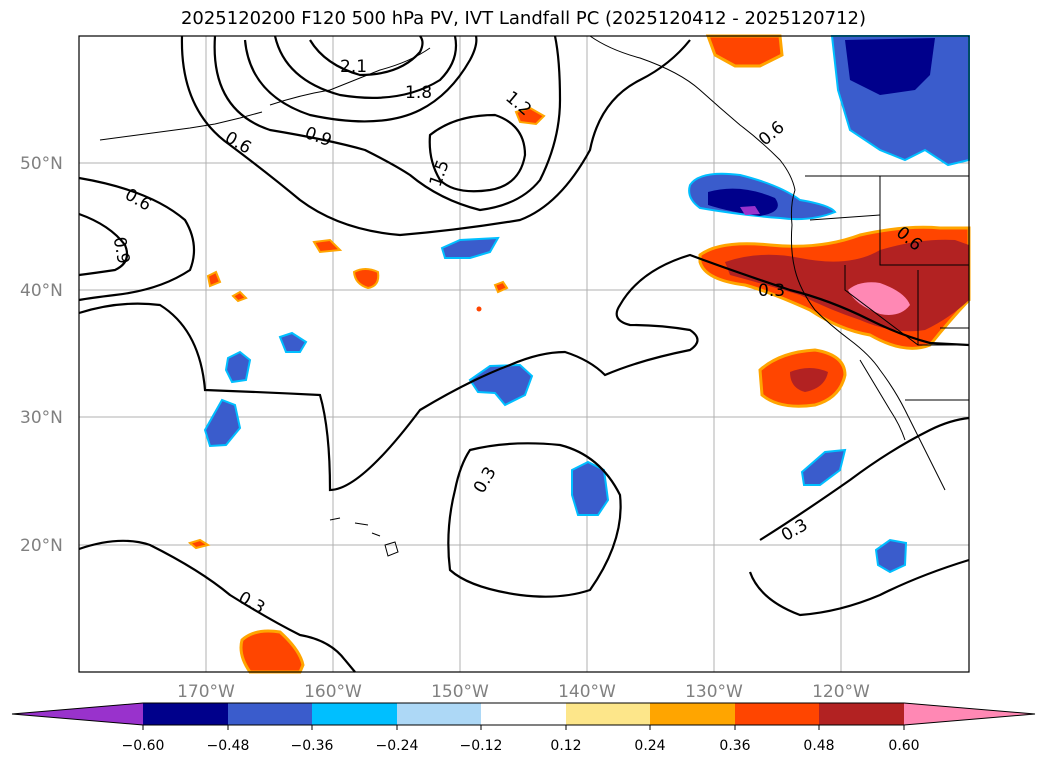 This screenshot has height=765, width=1047. I want to click on ivt-region-baja-core, so click(809, 380).